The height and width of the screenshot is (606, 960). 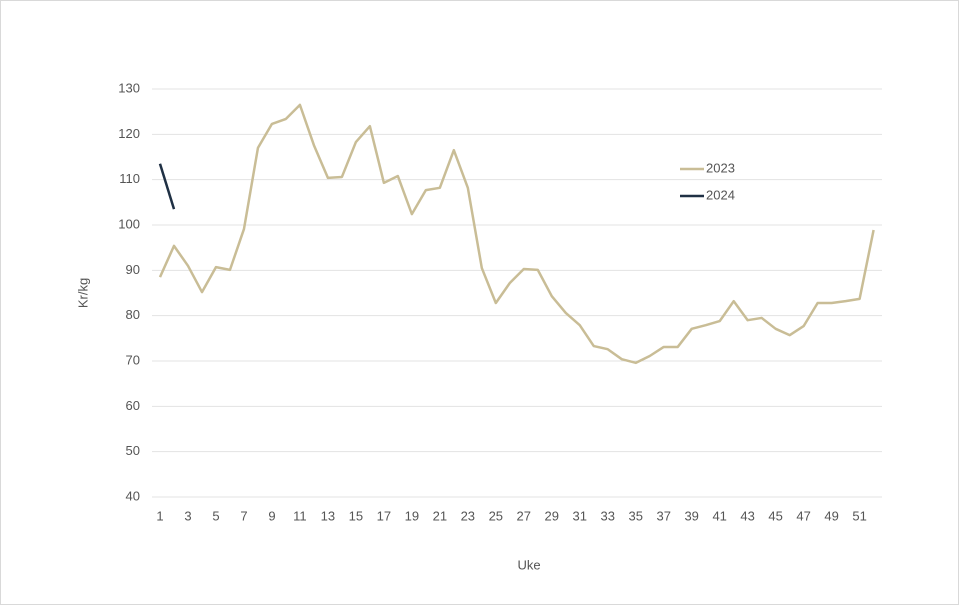 What do you see at coordinates (831, 515) in the screenshot?
I see `x-tick-label: 49` at bounding box center [831, 515].